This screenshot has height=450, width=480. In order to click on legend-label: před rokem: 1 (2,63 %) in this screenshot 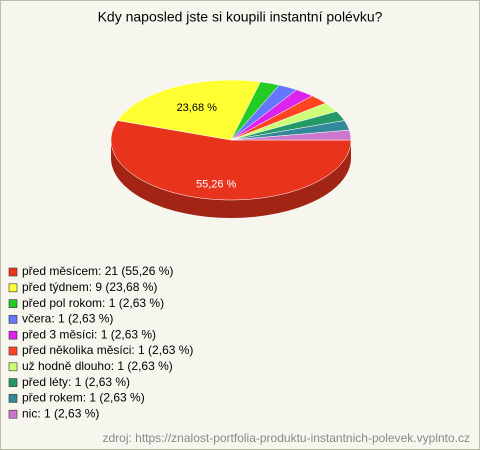, I will do `click(83, 398)`.